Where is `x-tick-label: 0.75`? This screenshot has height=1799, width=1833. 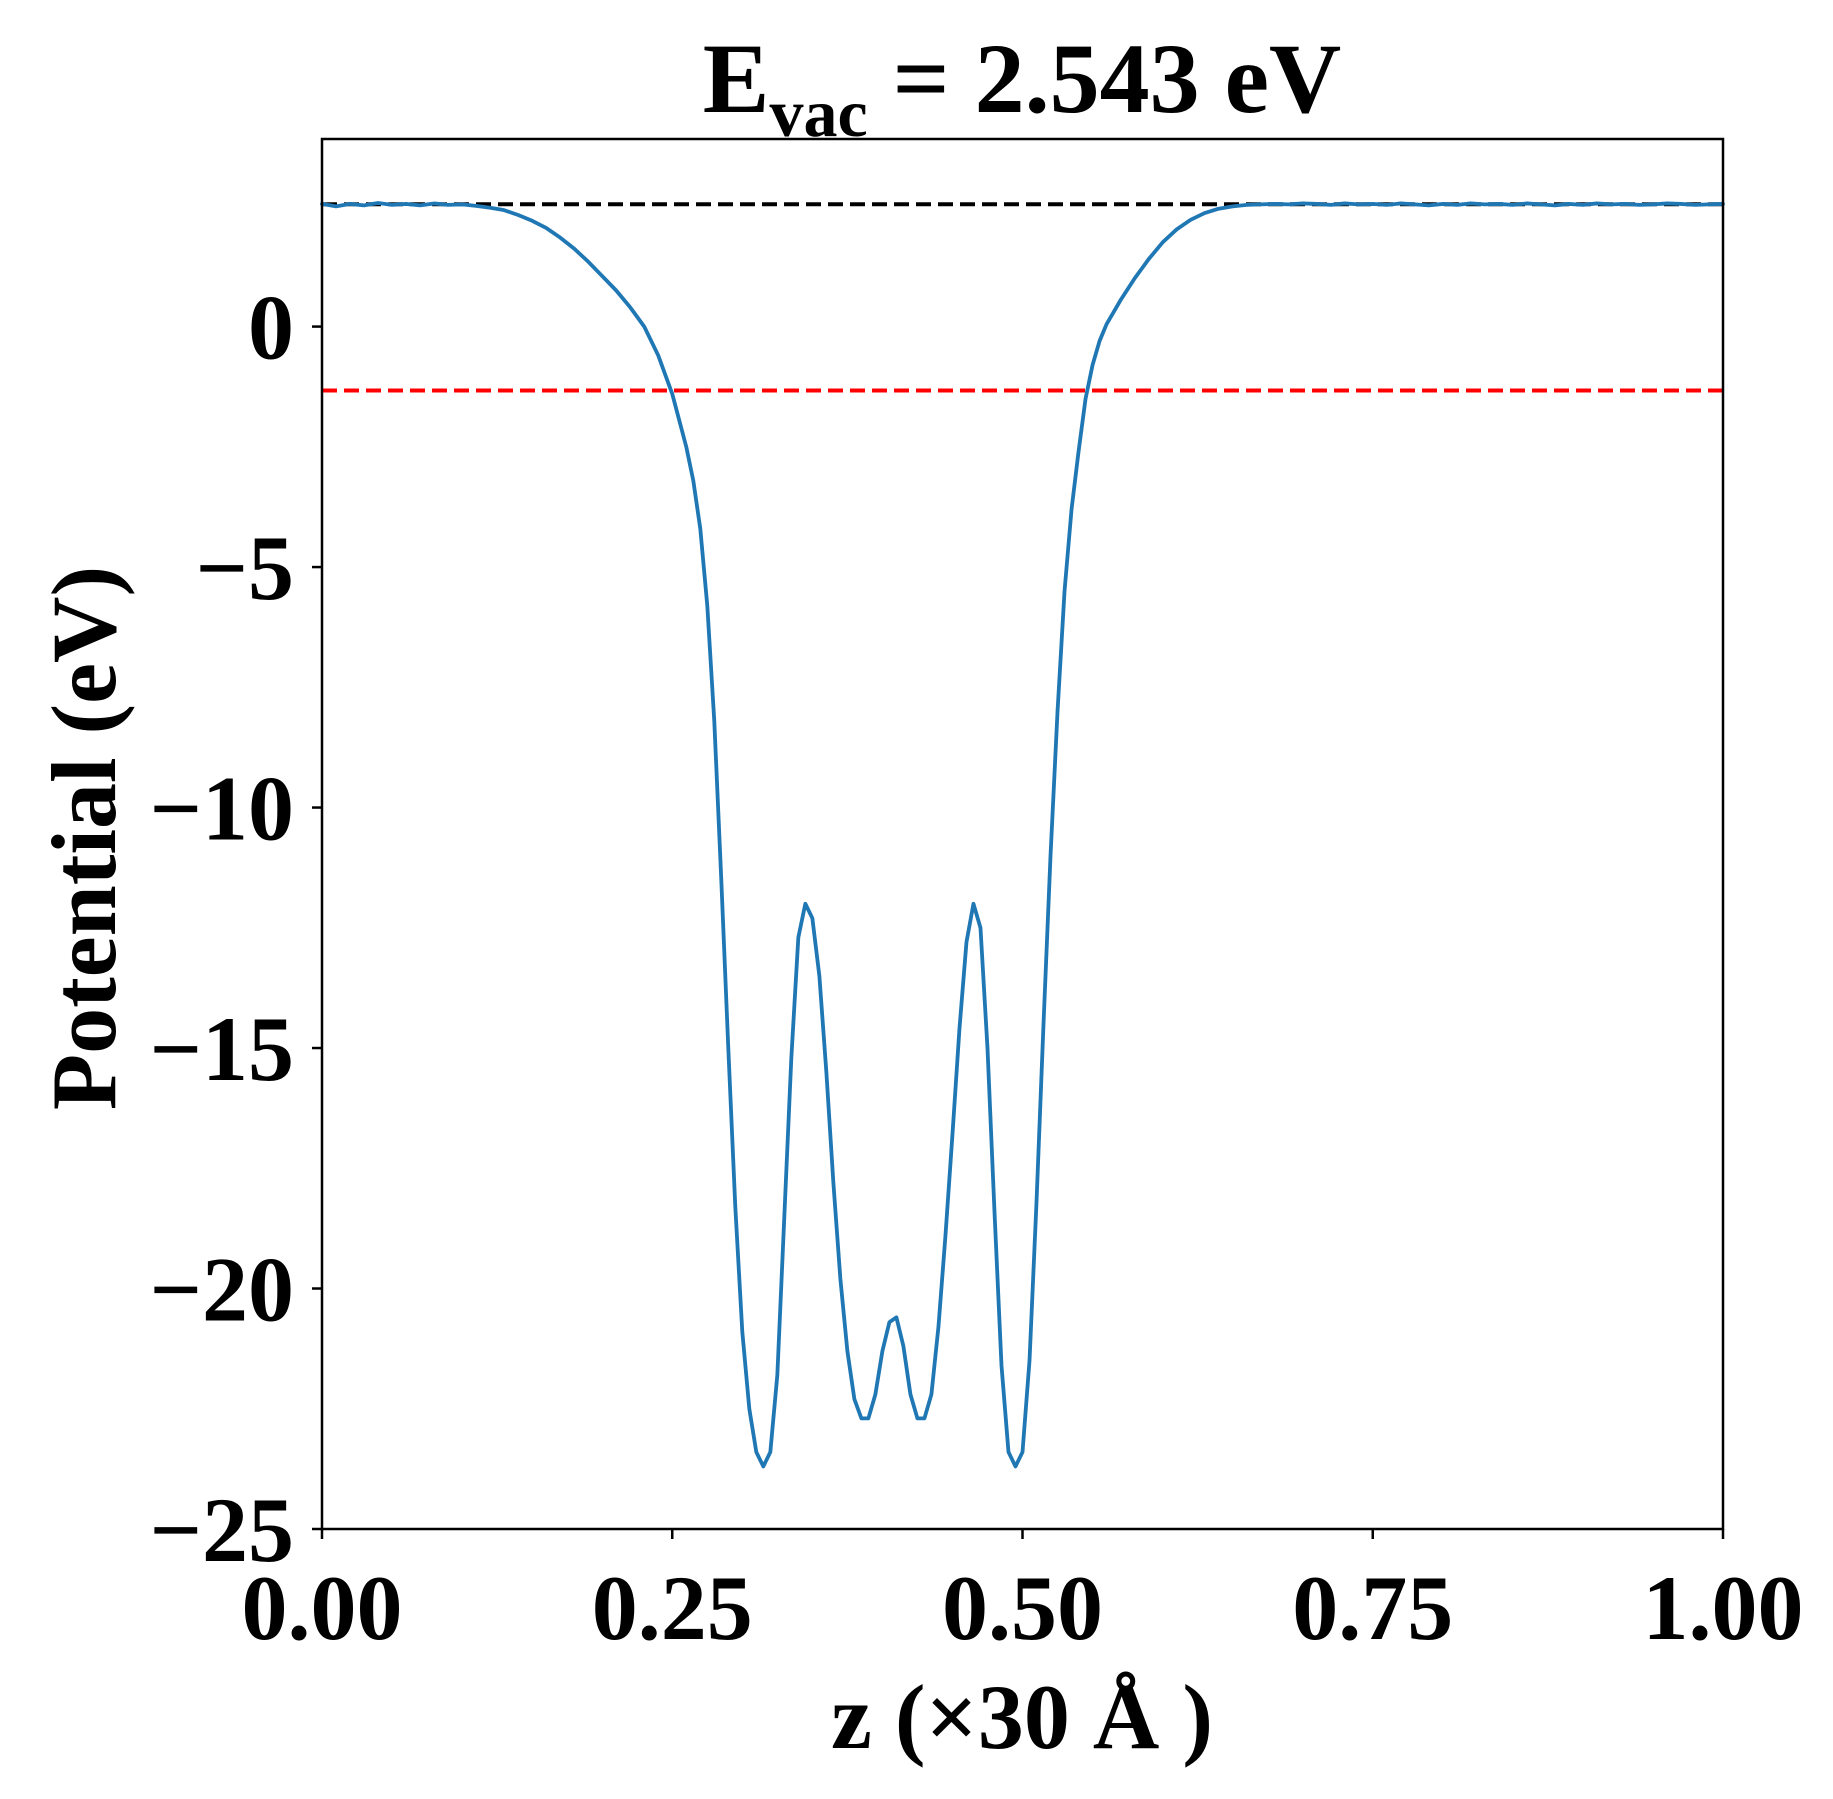
x-tick-label: 0.75 is located at coordinates (1372, 1608).